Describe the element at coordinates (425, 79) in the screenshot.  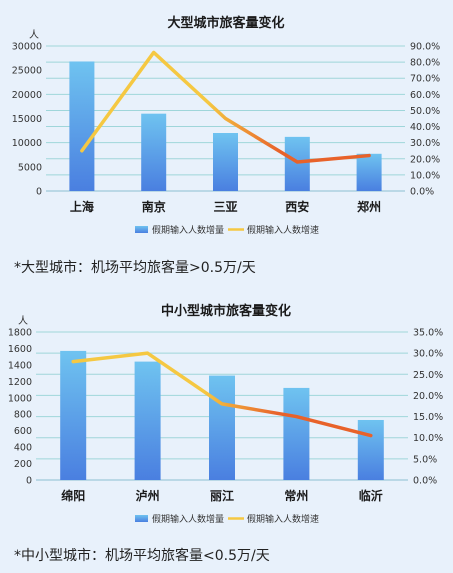
I see `right-tick-label: 70.0%` at that location.